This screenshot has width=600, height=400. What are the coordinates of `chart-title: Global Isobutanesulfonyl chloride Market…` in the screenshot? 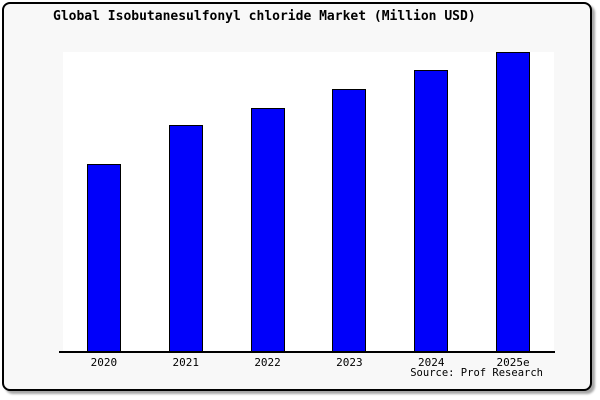 It's located at (264, 16).